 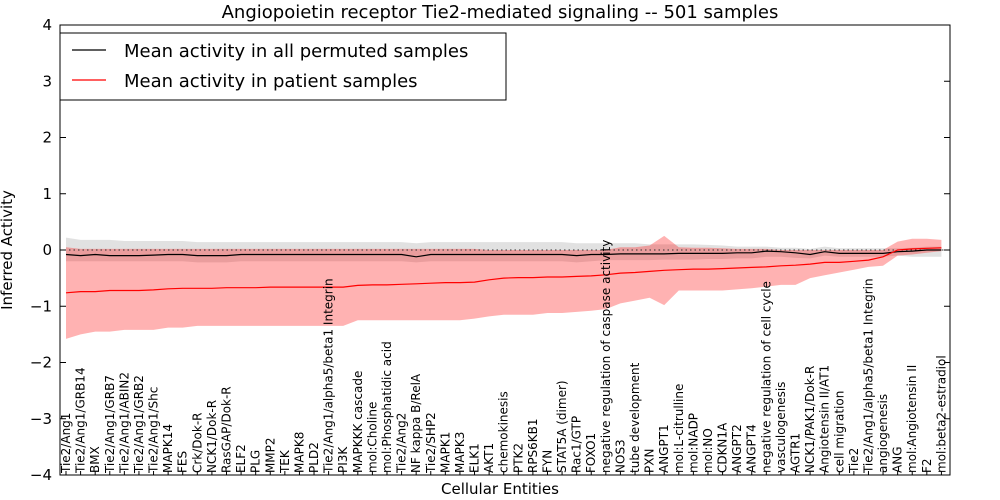 I want to click on y-tick-label: 3, so click(x=47, y=81).